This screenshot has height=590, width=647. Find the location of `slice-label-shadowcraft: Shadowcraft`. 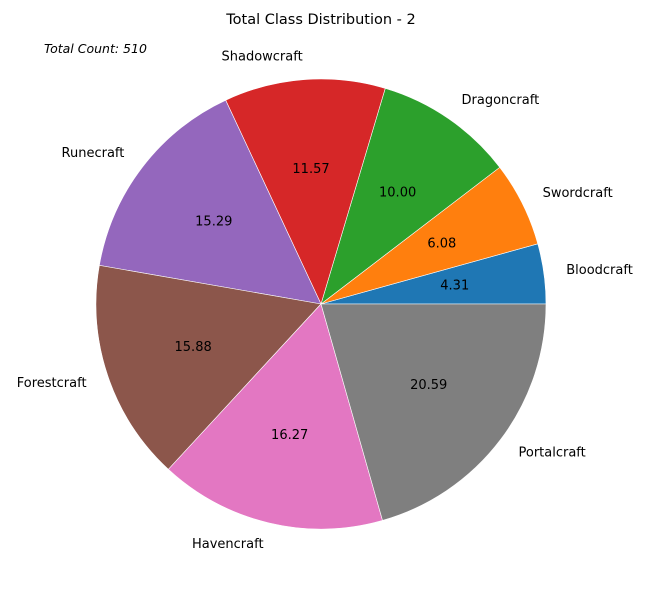

slice-label-shadowcraft: Shadowcraft is located at coordinates (261, 57).